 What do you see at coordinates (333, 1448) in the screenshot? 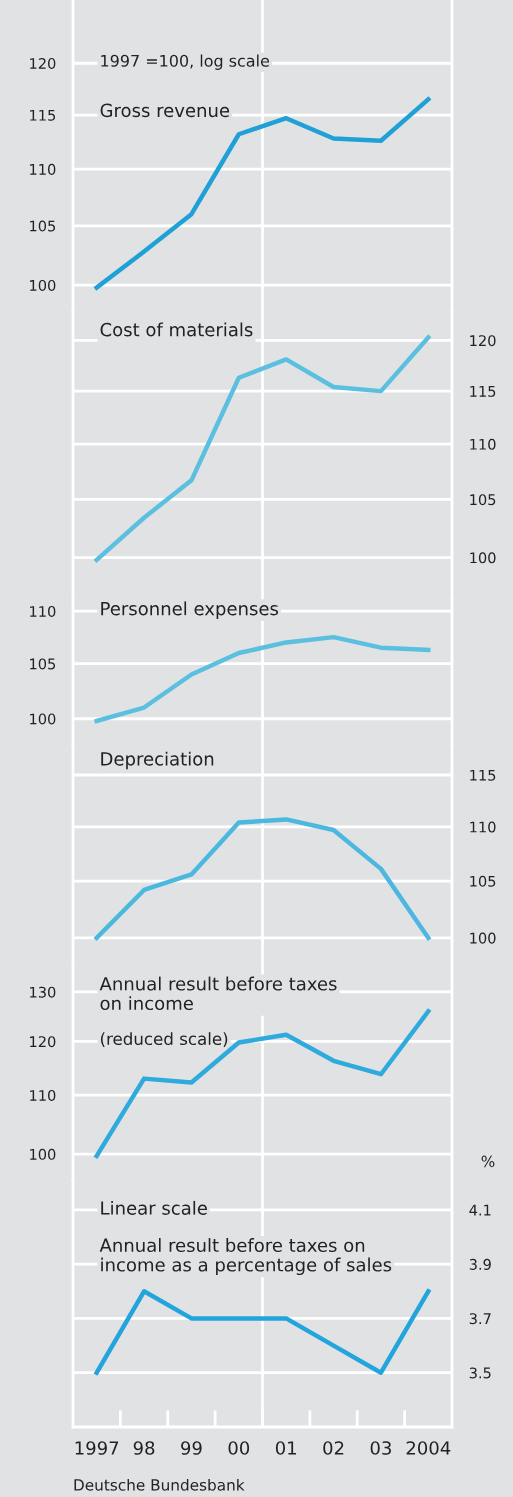
I see `x-tick-label: 02` at bounding box center [333, 1448].